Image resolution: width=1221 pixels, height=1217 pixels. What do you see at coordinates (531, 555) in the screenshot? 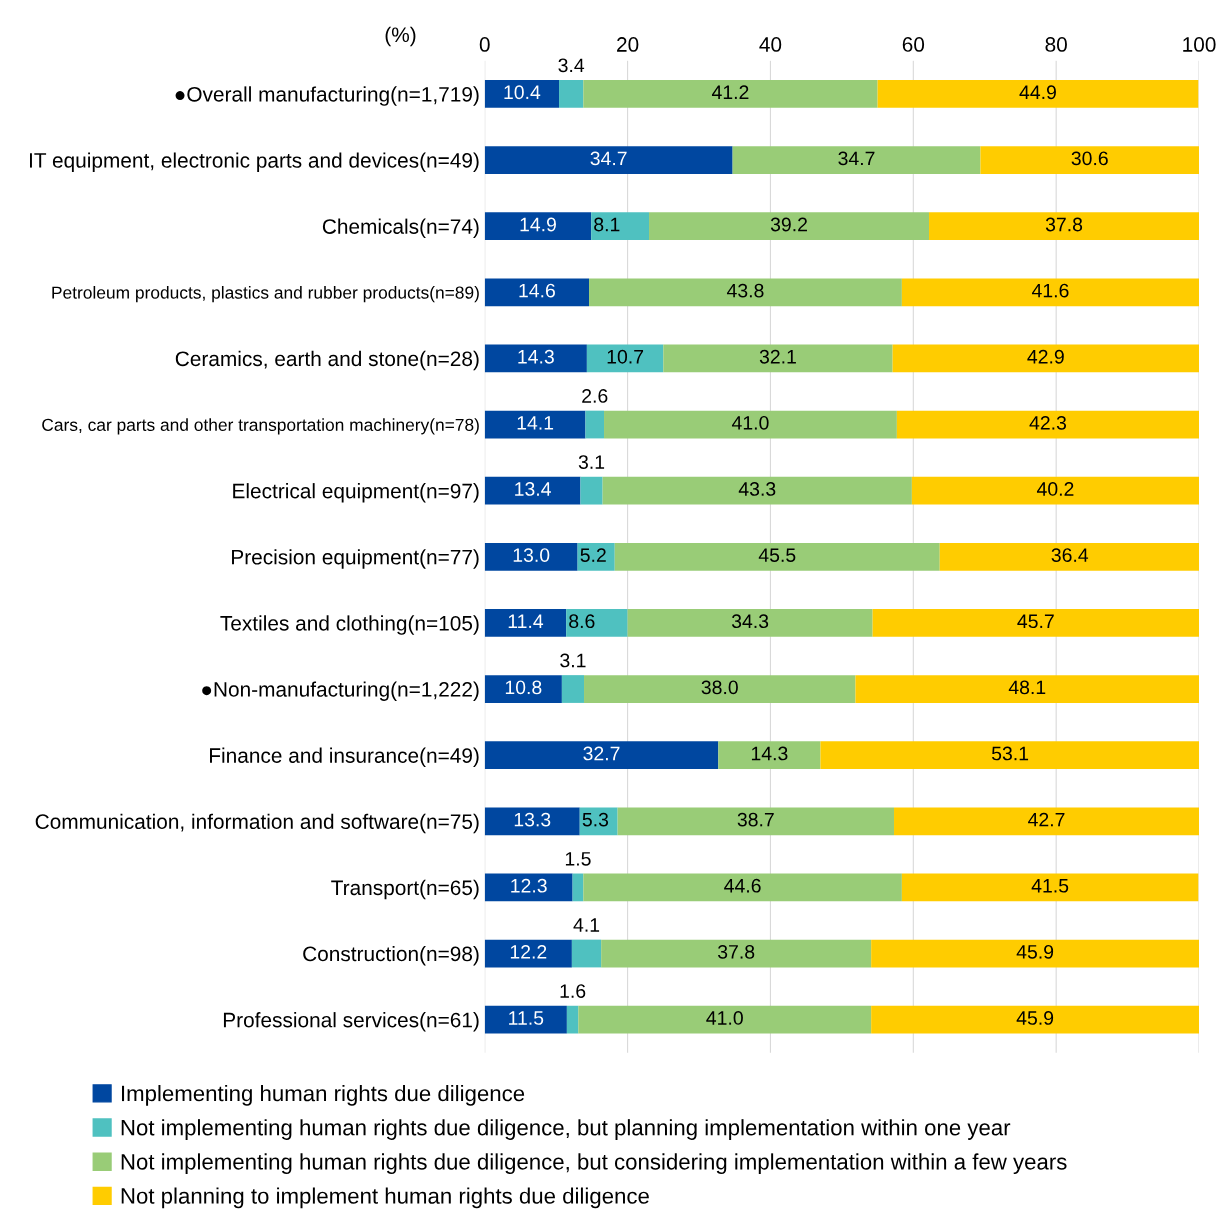
I see `data-label: 13.0` at bounding box center [531, 555].